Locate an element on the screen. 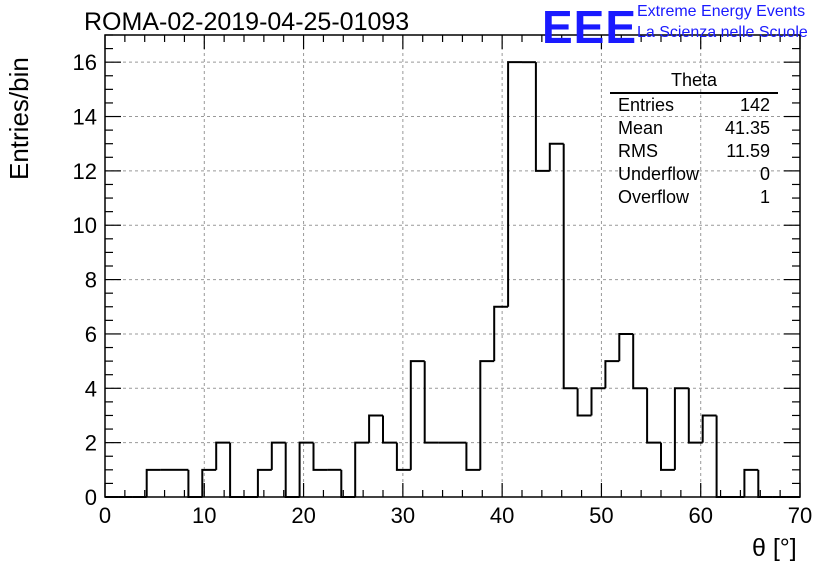 The height and width of the screenshot is (572, 836). logo-line-2: La Scienza nelle Scuole is located at coordinates (722, 32).